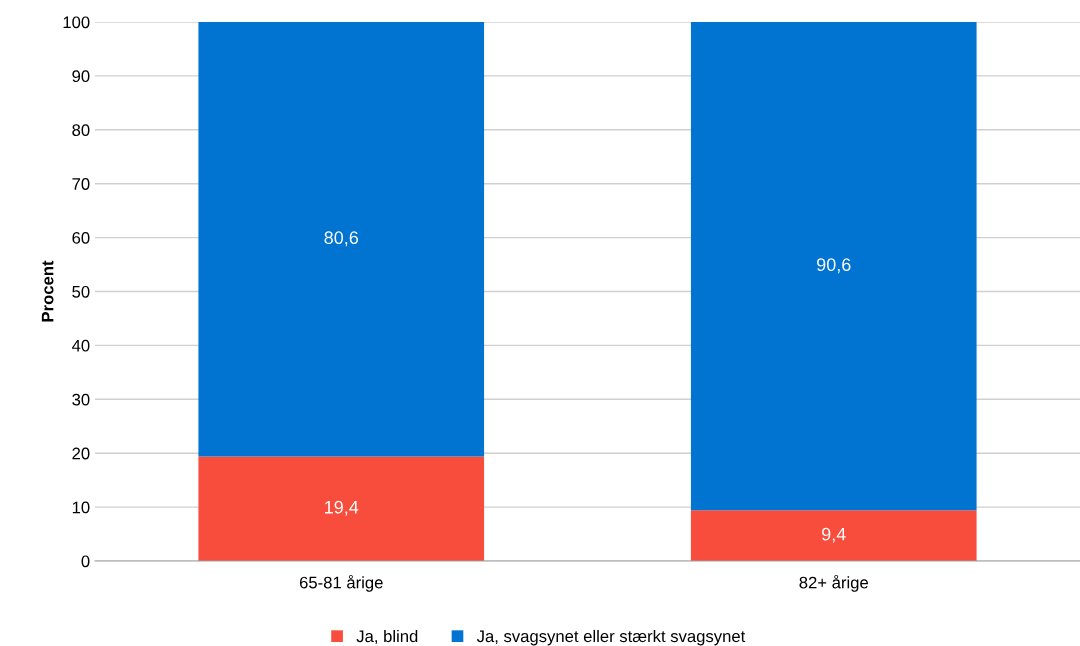 This screenshot has width=1080, height=646. Describe the element at coordinates (80, 345) in the screenshot. I see `y-tick-label: 40` at that location.